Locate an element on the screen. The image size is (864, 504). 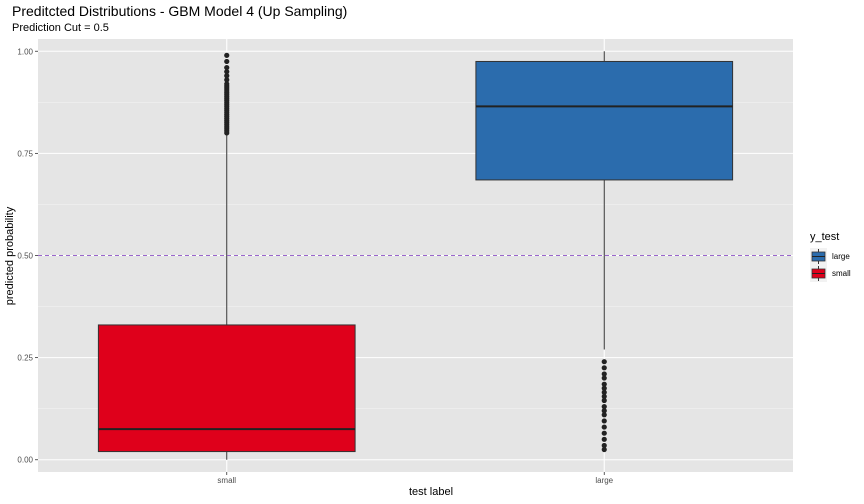
y-tick-label: 1.00 is located at coordinates (25, 51).